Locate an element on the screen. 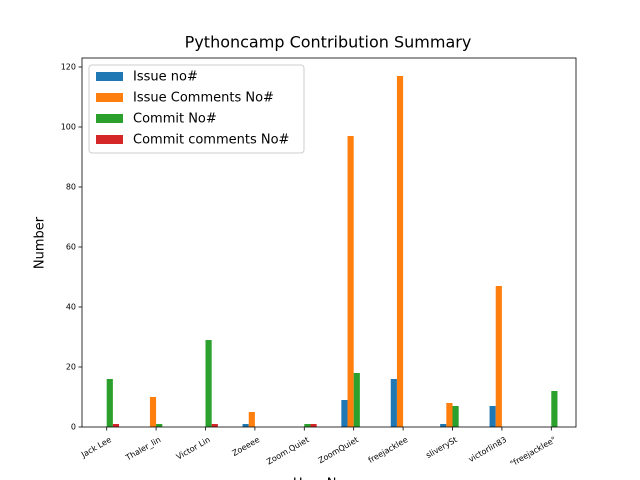  legend-label: Commit comments No# is located at coordinates (211, 140).